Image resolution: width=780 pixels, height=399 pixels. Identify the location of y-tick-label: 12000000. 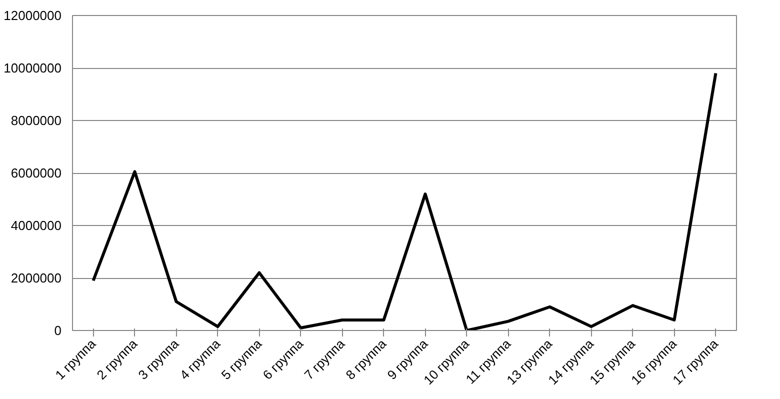
(33, 15).